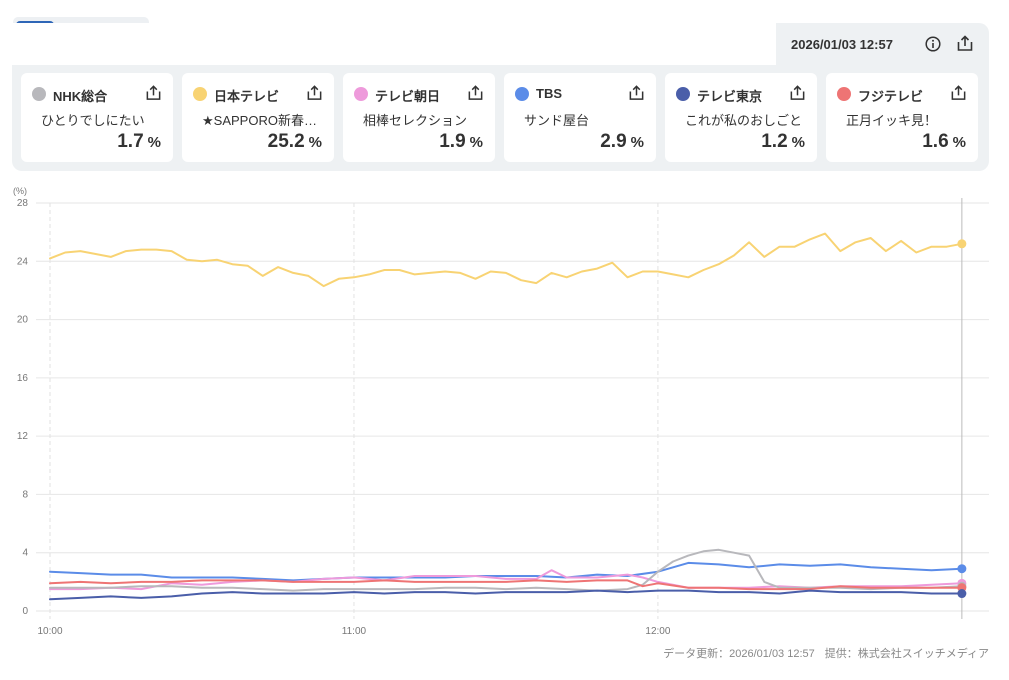 Image resolution: width=1009 pixels, height=680 pixels. I want to click on x-tick-label: 12:00, so click(657, 631).